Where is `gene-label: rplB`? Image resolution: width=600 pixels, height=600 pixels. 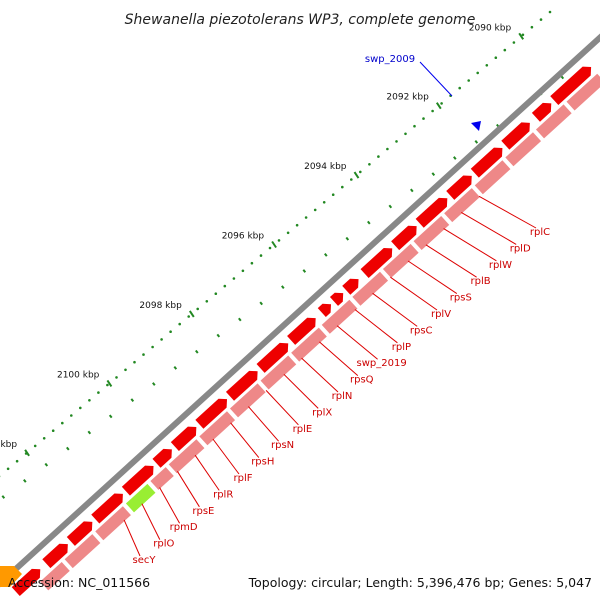 gene-label: rplB is located at coordinates (481, 281).